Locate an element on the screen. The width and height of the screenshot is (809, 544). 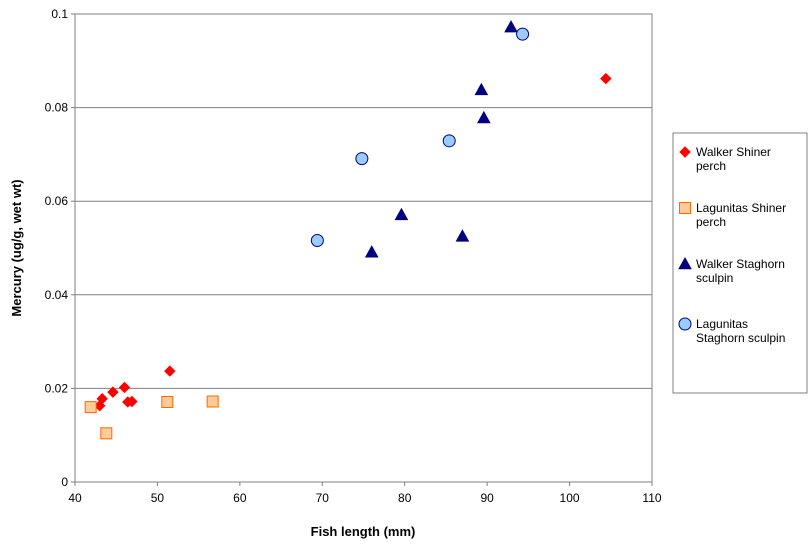
x-tick-label: 100 is located at coordinates (570, 498).